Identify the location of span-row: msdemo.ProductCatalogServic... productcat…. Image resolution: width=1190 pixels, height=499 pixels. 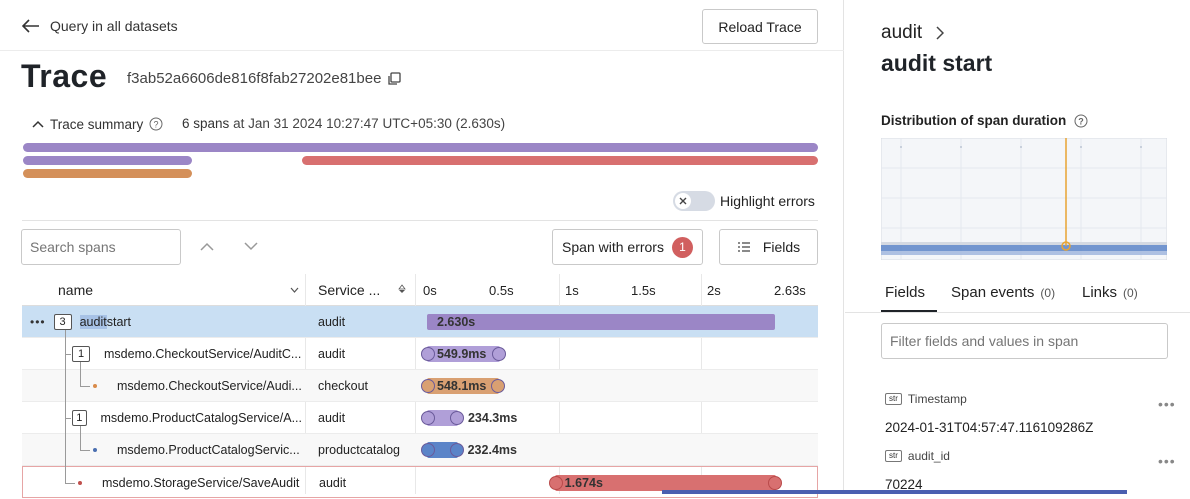
(420, 450).